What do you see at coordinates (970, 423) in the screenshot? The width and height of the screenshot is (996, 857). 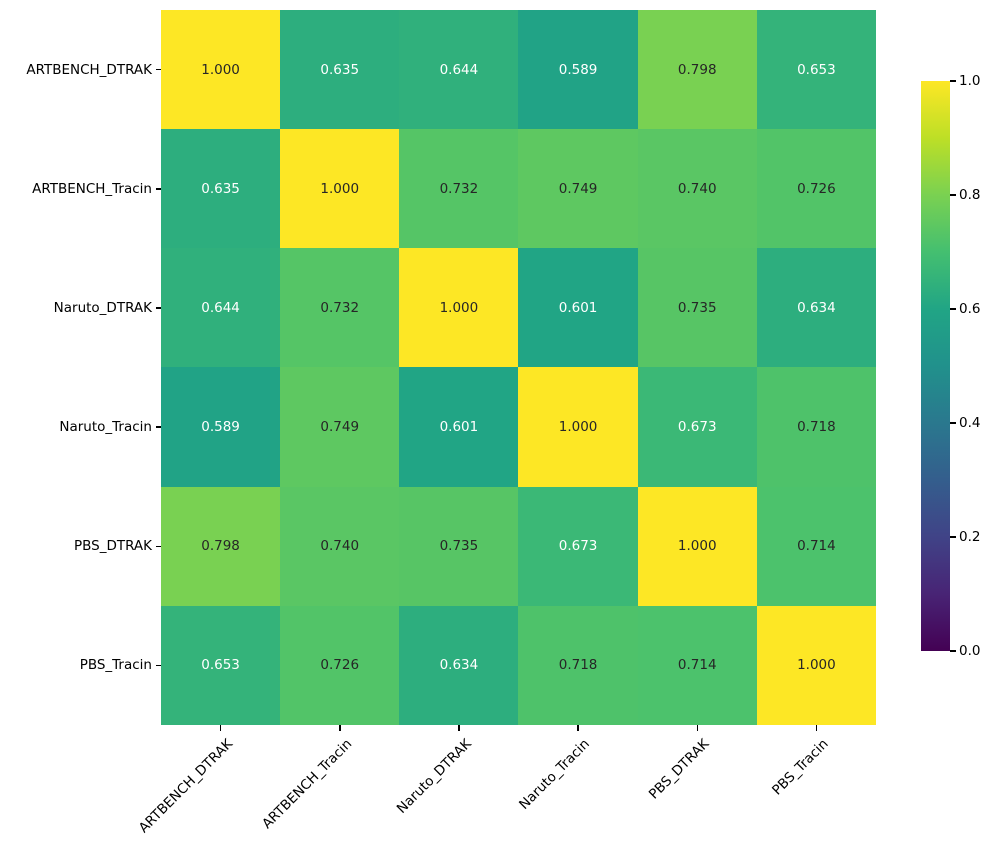 I see `colorbar-tick-label: 0.4` at bounding box center [970, 423].